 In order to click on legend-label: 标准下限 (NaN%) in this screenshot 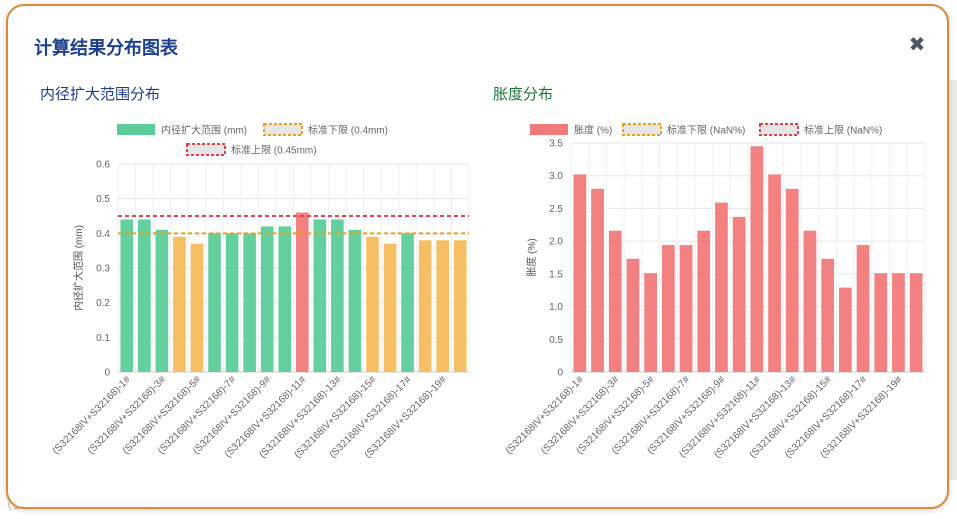, I will do `click(706, 131)`.